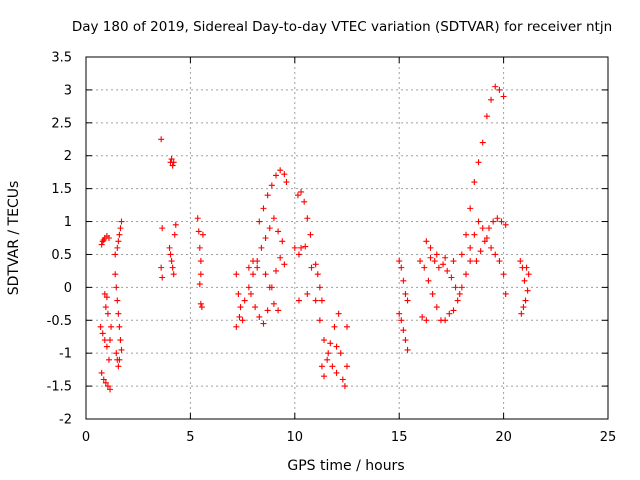 Image resolution: width=640 pixels, height=480 pixels. I want to click on y-tick-label: -0.5, so click(59, 321).